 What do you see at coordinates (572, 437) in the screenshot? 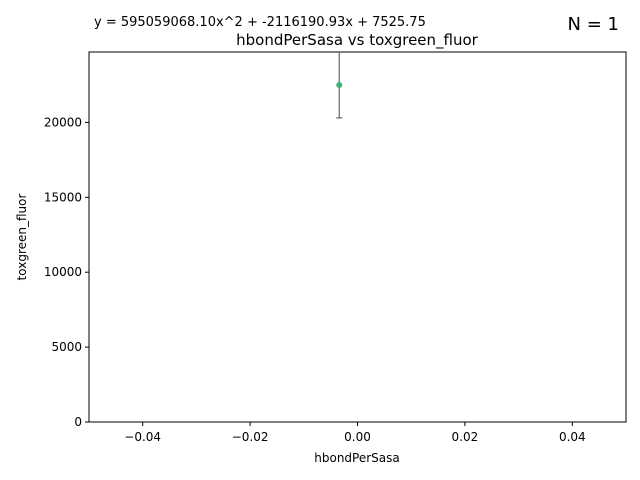
I see `x-tick-label: 0.04` at bounding box center [572, 437].